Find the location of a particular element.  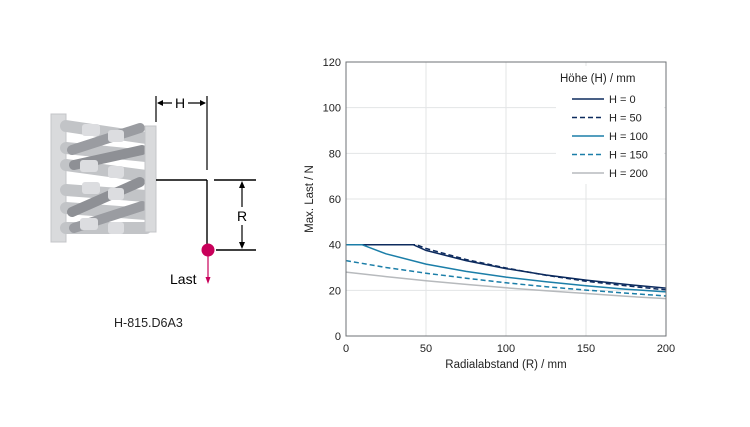

x-tick-label: 50 is located at coordinates (426, 349).